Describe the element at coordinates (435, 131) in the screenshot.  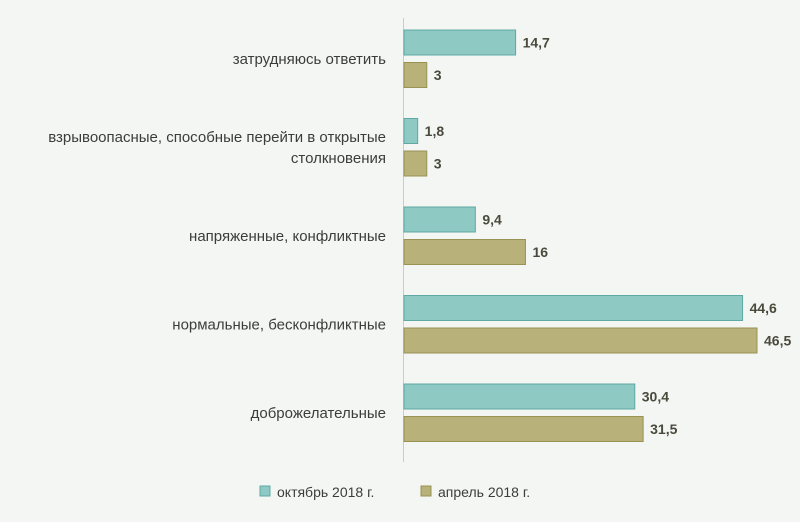
I see `data-label: 1,8` at that location.